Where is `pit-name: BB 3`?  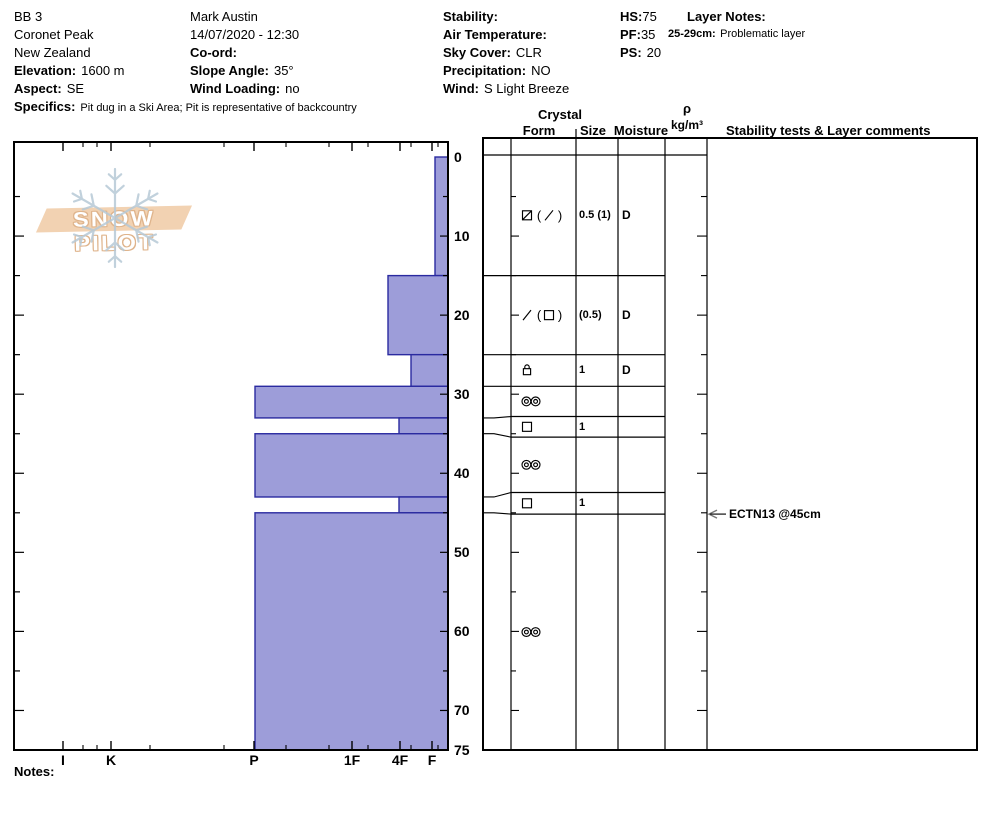 pit-name: BB 3 is located at coordinates (28, 16).